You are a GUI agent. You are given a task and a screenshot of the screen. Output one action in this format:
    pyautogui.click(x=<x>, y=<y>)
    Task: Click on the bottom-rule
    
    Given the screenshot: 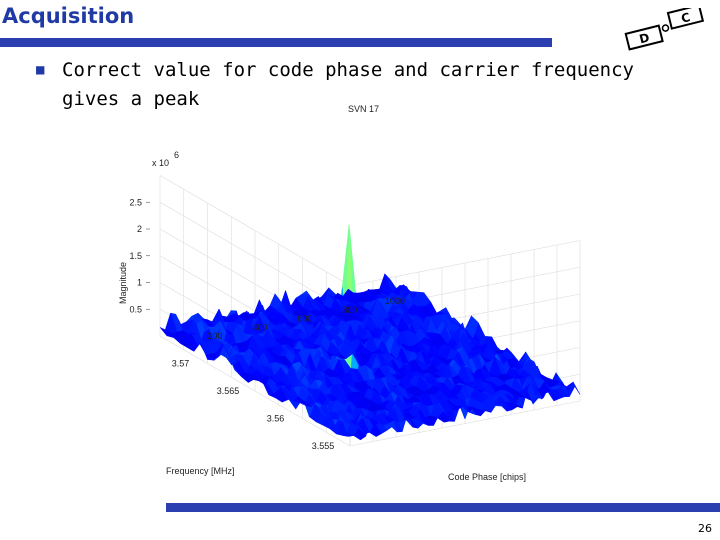 What is the action you would take?
    pyautogui.click(x=443, y=507)
    